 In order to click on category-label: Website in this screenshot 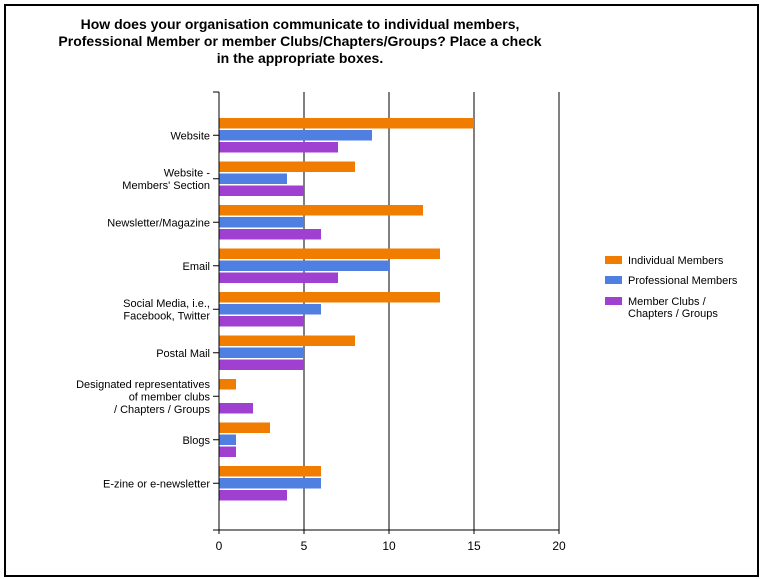, I will do `click(190, 136)`.